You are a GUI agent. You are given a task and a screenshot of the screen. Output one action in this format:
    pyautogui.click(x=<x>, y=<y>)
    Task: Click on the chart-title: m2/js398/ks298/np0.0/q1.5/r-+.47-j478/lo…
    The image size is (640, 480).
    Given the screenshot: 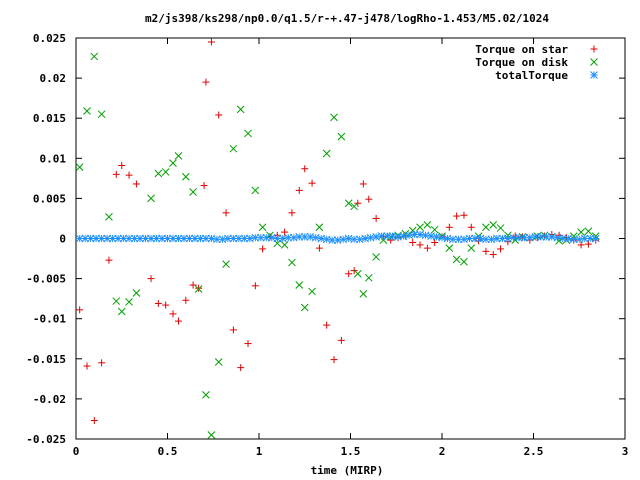 What is the action you would take?
    pyautogui.click(x=347, y=18)
    